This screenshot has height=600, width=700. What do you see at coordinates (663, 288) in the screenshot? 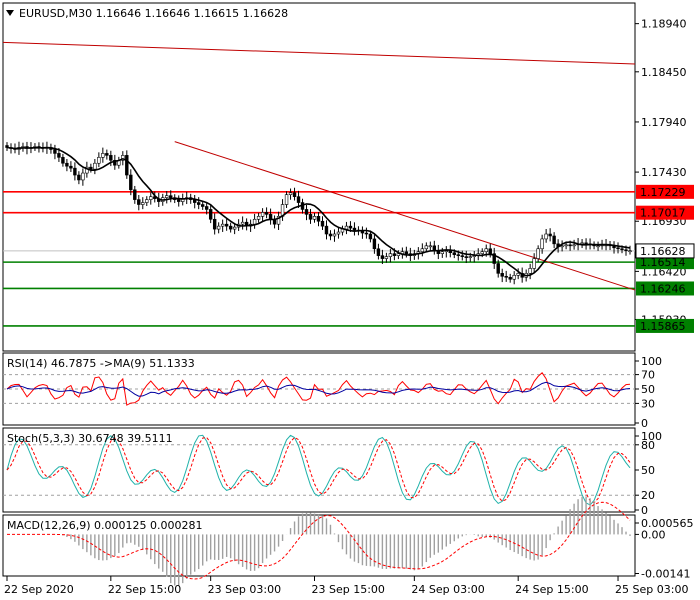
I see `level-label: 1.16246` at bounding box center [663, 288].